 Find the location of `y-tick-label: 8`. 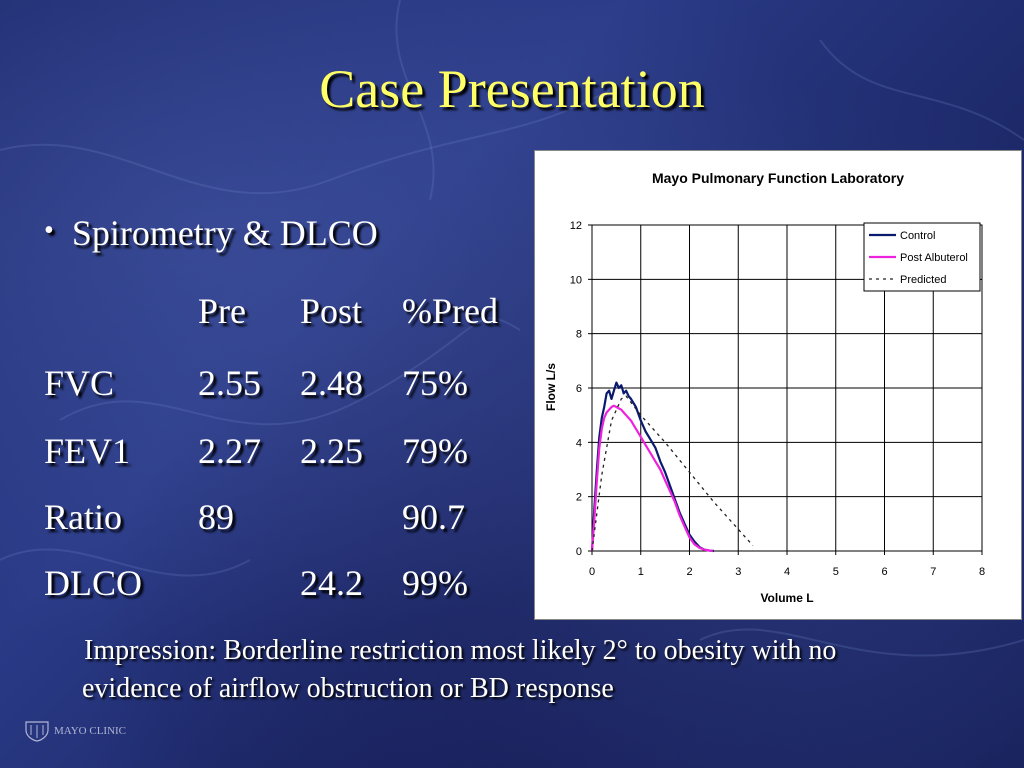

y-tick-label: 8 is located at coordinates (579, 335).